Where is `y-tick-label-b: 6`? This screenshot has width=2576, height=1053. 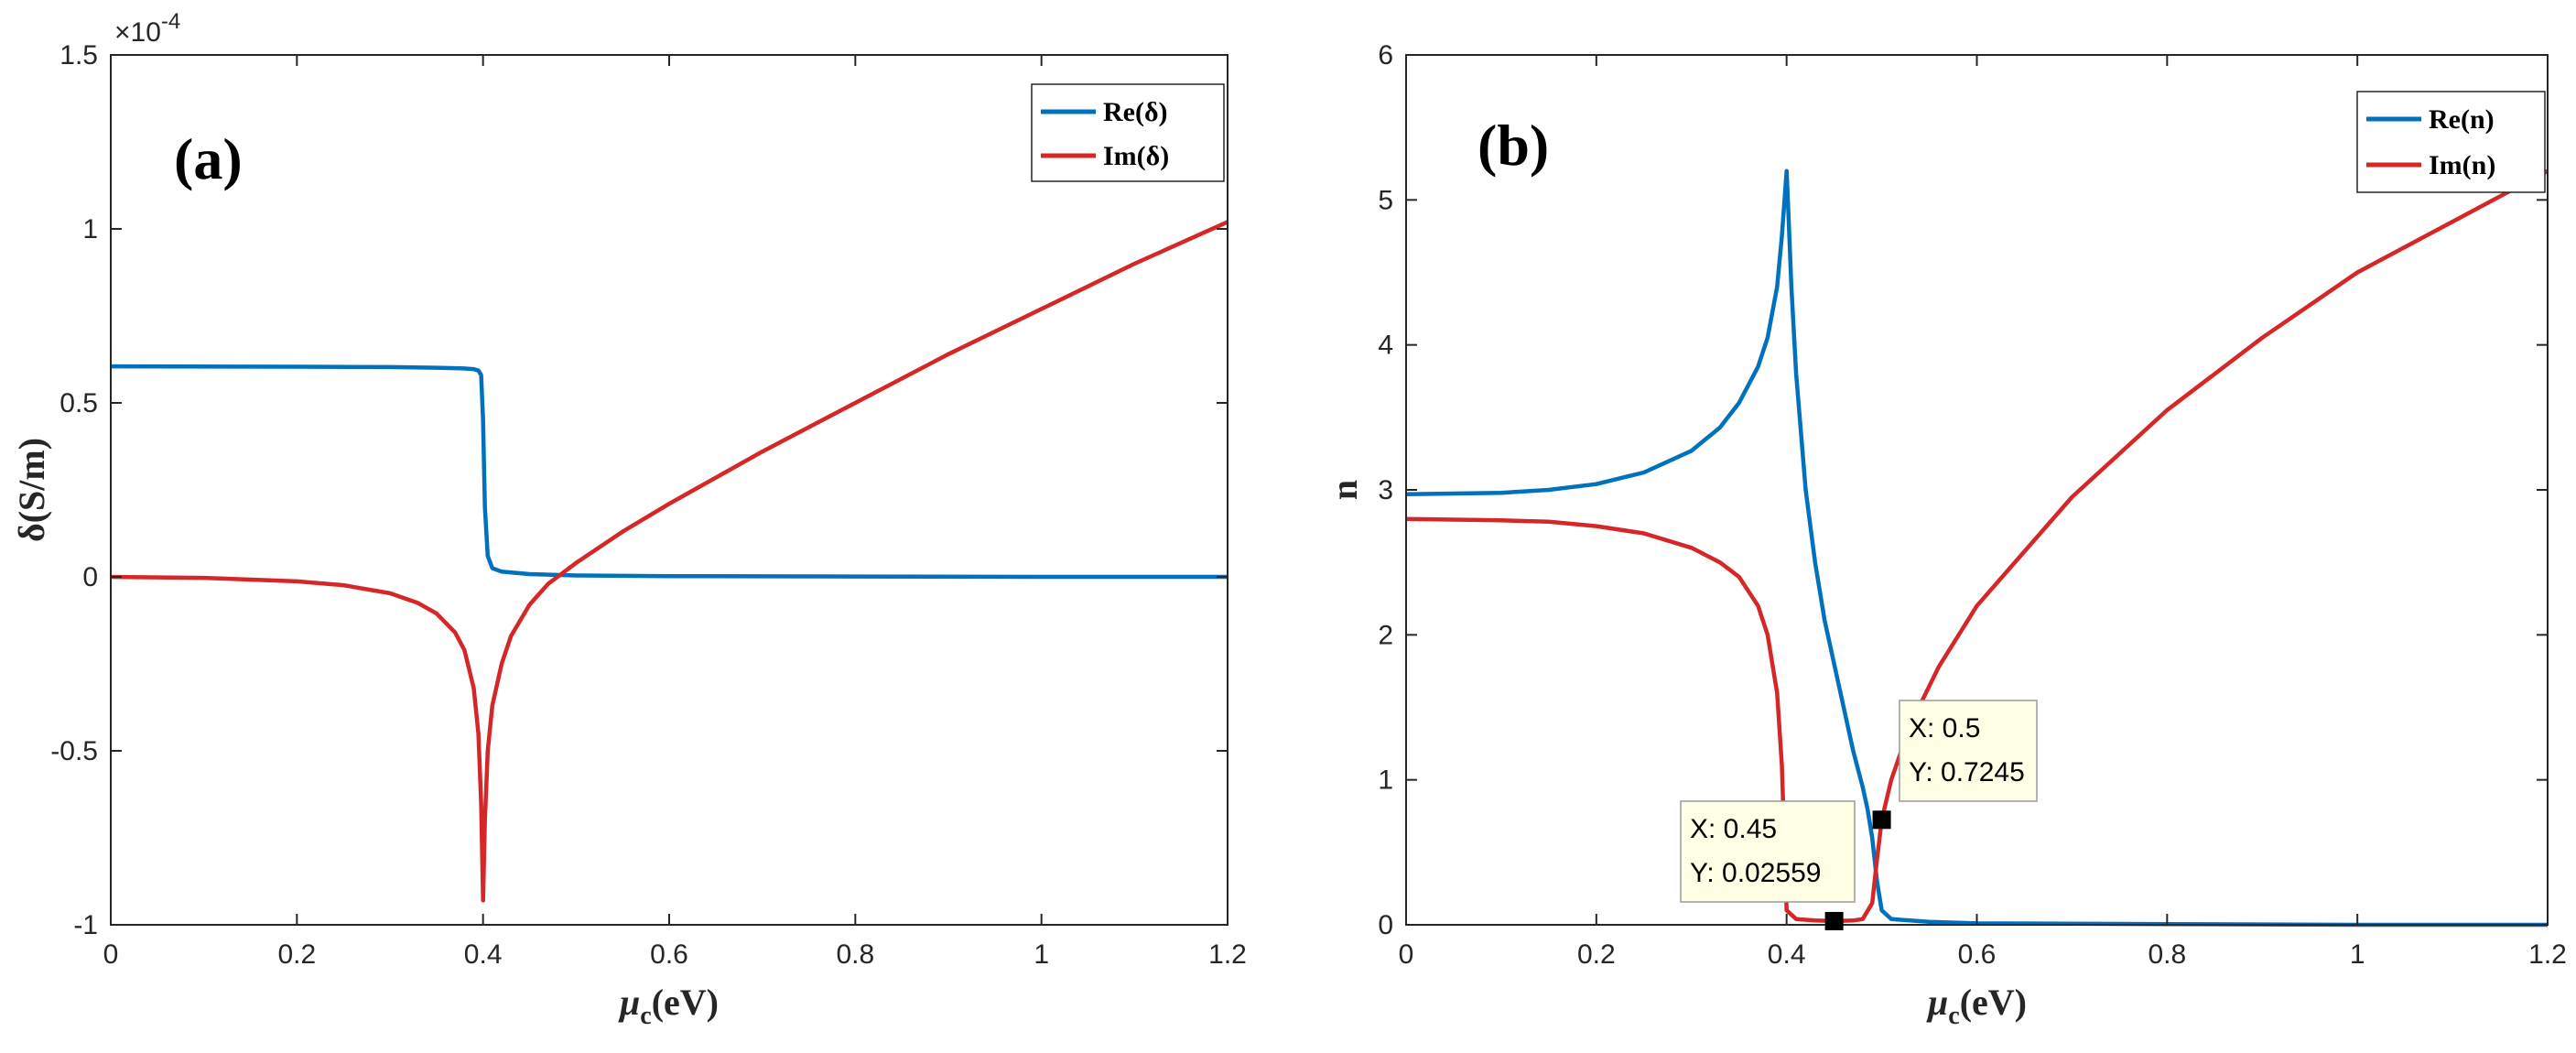 y-tick-label-b: 6 is located at coordinates (1386, 55).